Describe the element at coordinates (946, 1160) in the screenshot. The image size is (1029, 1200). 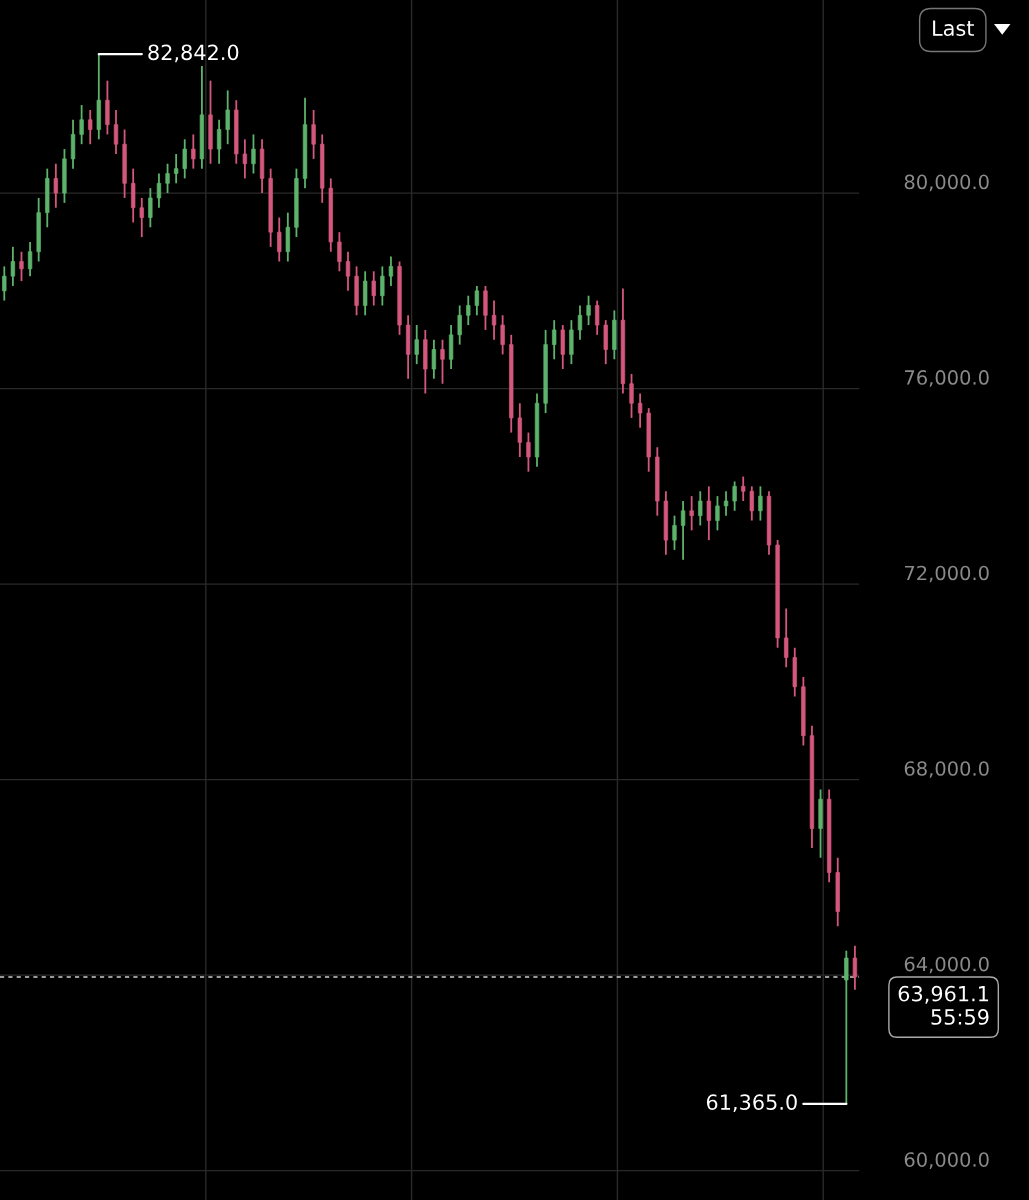
I see `y-tick-label: 60,000.0` at that location.